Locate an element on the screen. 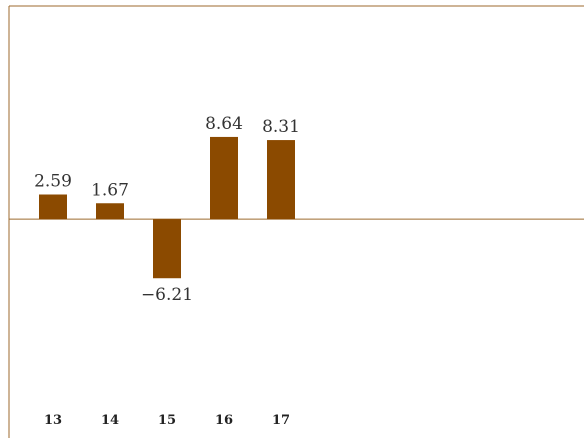  data-label-14: 1.67 is located at coordinates (110, 190).